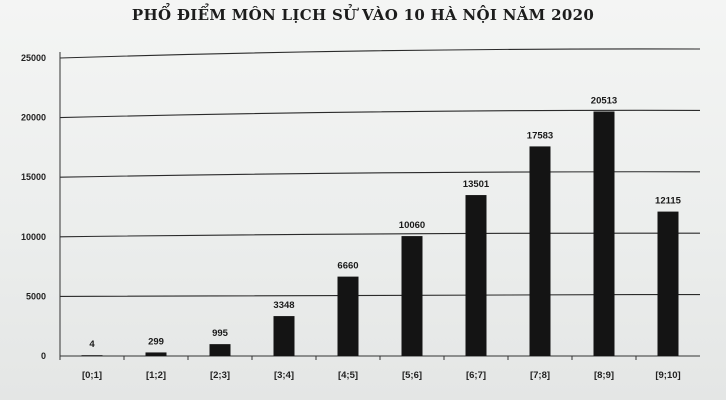  What do you see at coordinates (412, 225) in the screenshot?
I see `data-label: 10060` at bounding box center [412, 225].